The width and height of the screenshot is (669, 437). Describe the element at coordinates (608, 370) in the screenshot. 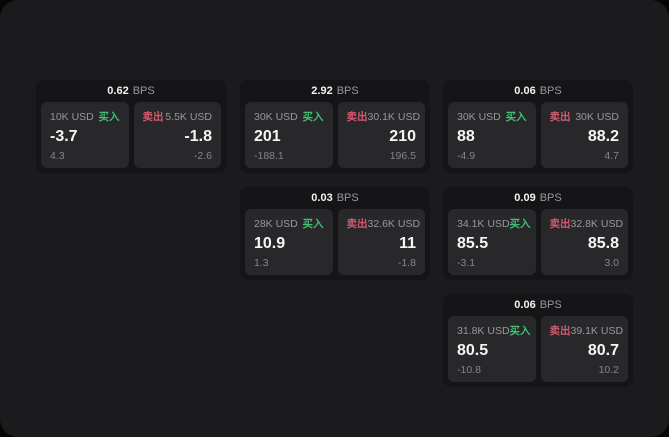

I see `sell-delta: 10.2` at that location.